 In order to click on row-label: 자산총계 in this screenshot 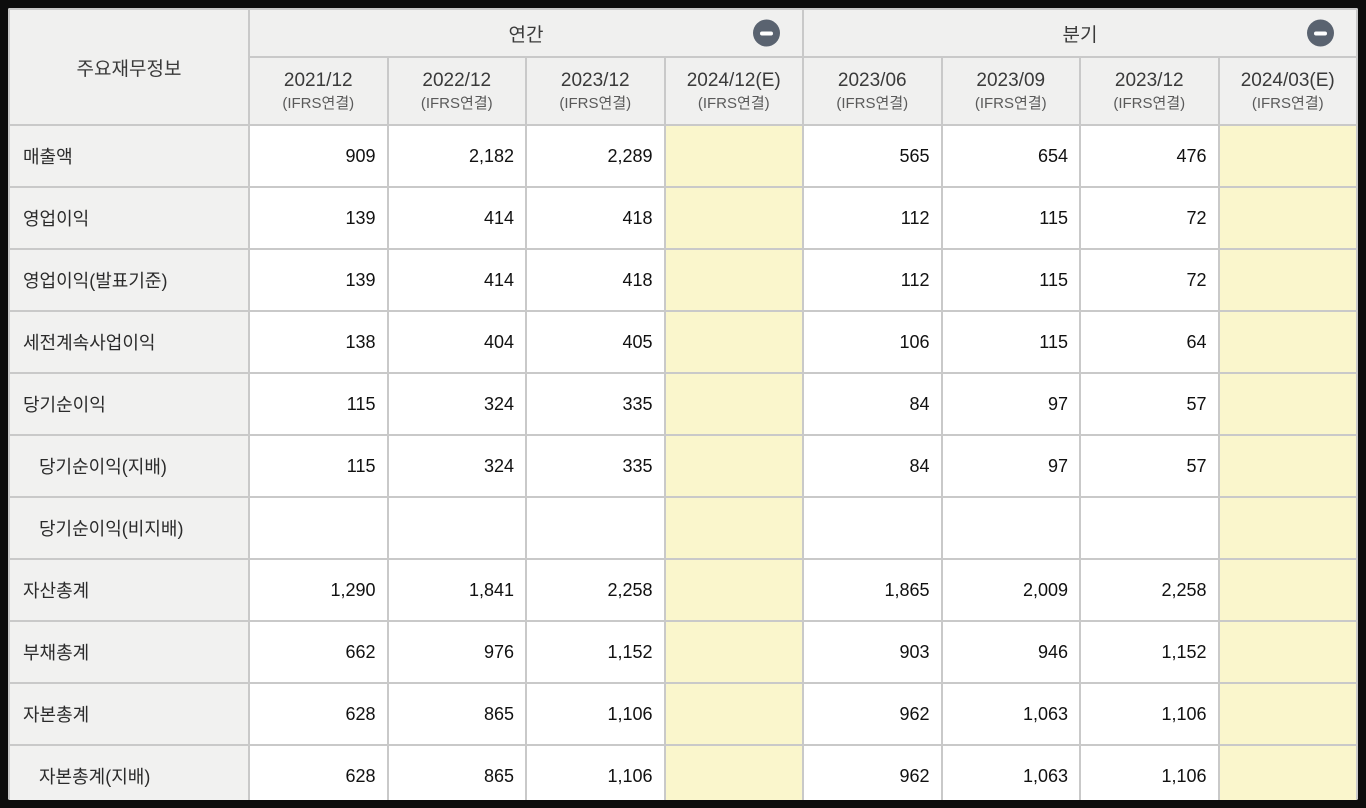, I will do `click(129, 590)`.